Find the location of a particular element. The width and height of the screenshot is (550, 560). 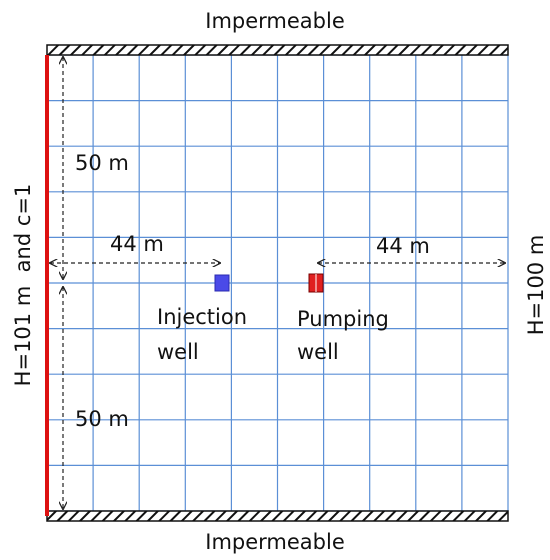

bottom-boundary is located at coordinates (277, 516).